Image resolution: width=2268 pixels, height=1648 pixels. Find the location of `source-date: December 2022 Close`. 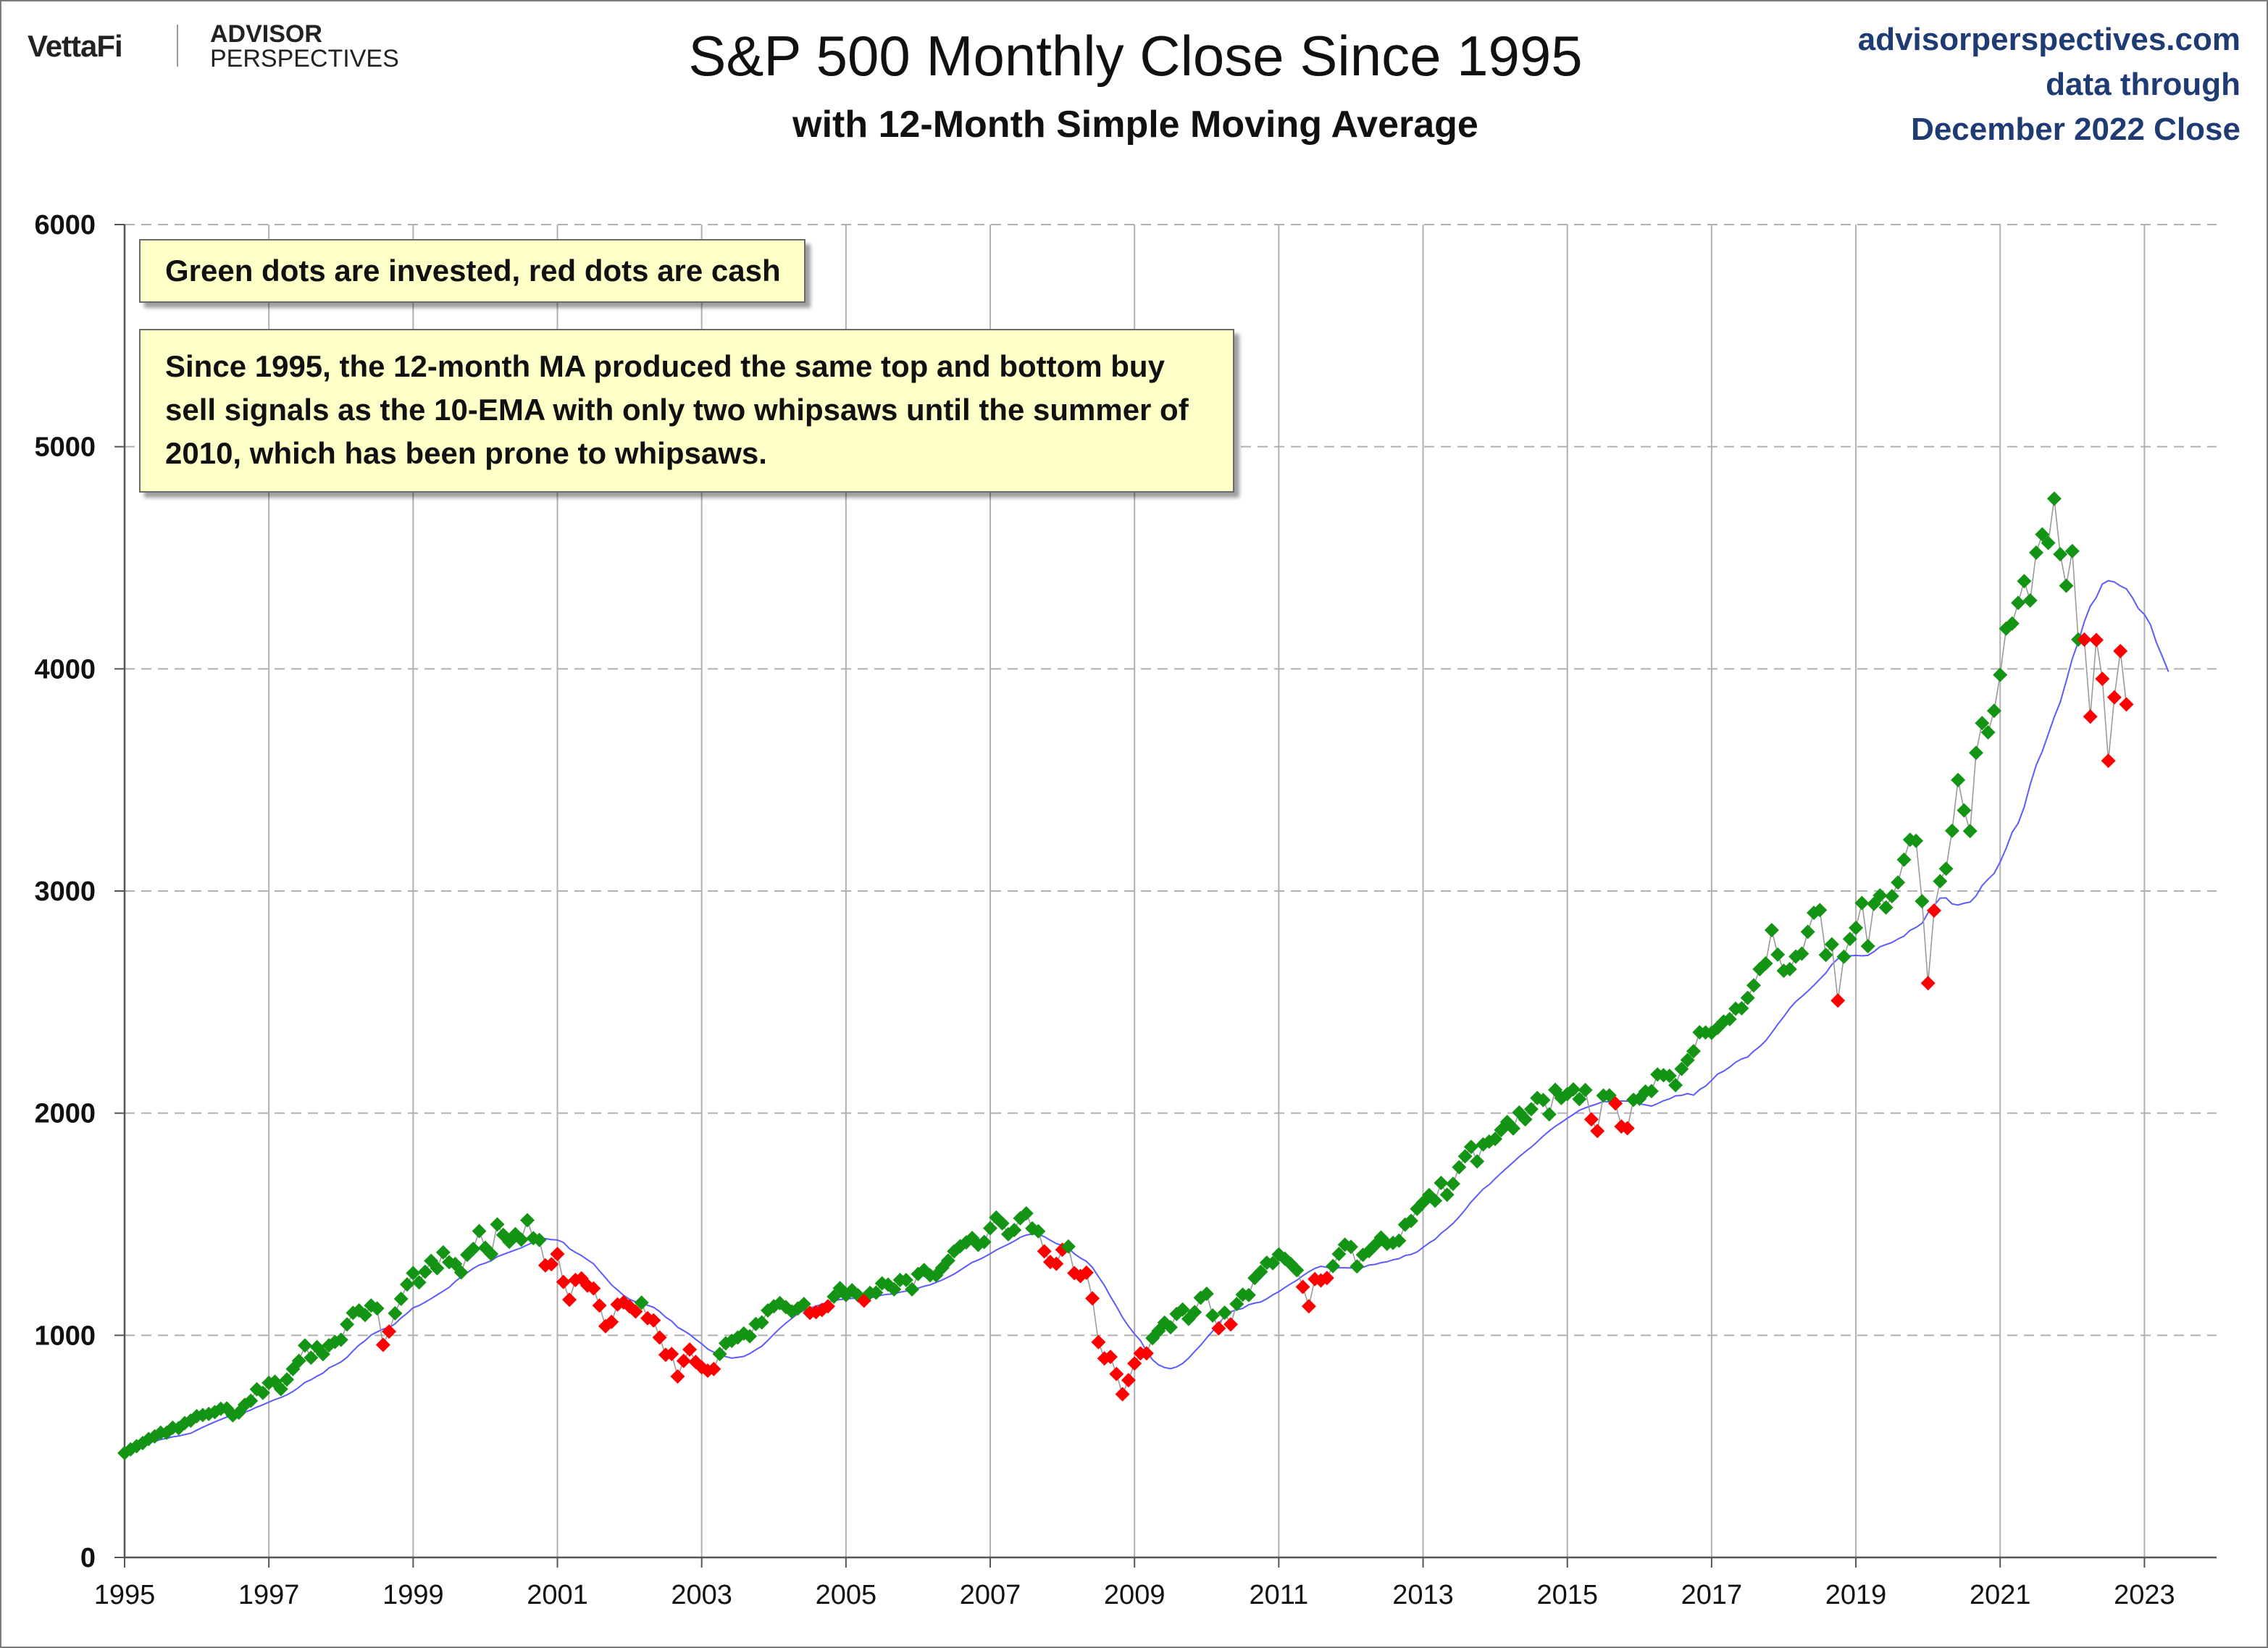

source-date: December 2022 Close is located at coordinates (2076, 129).